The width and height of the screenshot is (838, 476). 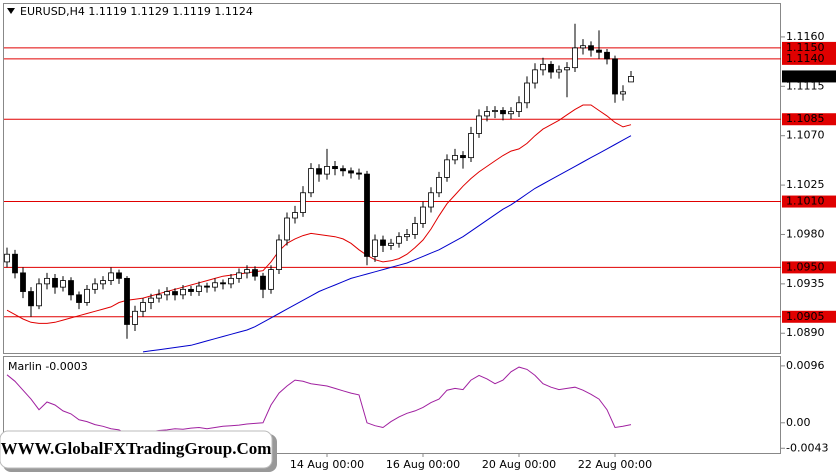 What do you see at coordinates (805, 184) in the screenshot?
I see `y-tick-label: 1.1025` at bounding box center [805, 184].